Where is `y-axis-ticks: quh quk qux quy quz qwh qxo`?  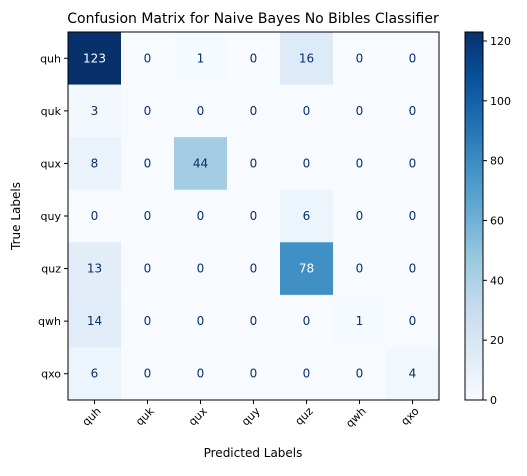
y-axis-ticks: quh quk qux quy quz qwh qxo is located at coordinates (53, 216).